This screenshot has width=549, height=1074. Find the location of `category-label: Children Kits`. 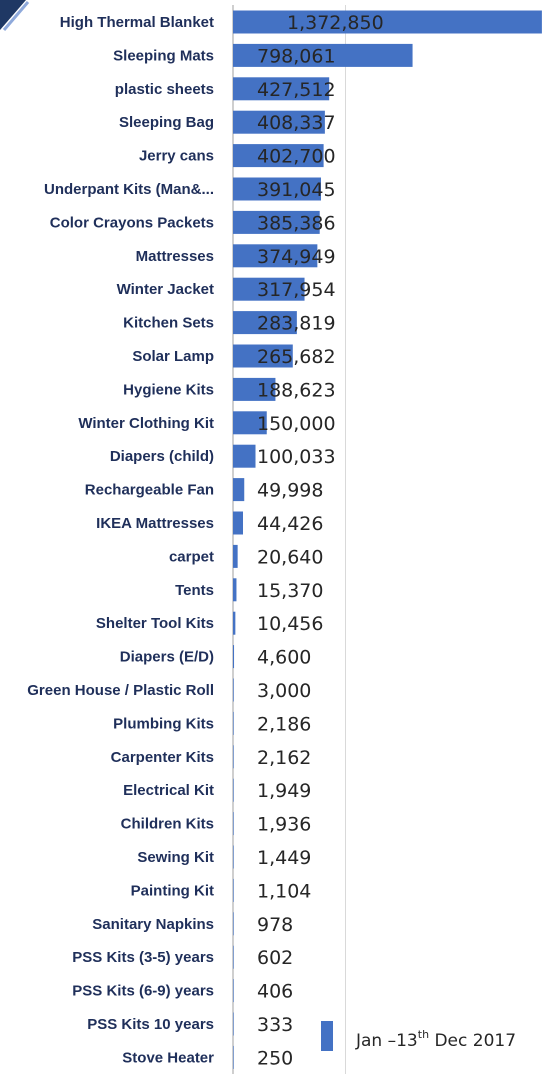

category-label: Children Kits is located at coordinates (167, 824).